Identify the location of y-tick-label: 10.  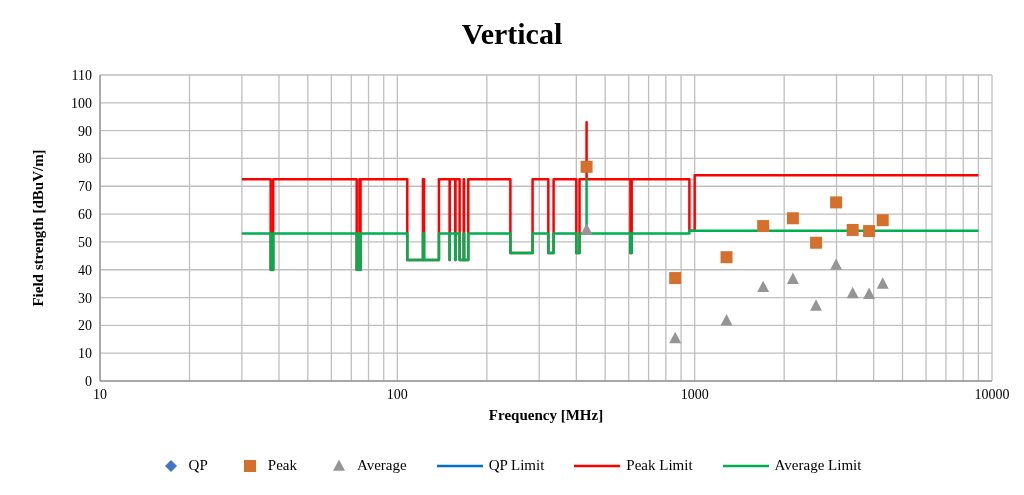
(85, 354).